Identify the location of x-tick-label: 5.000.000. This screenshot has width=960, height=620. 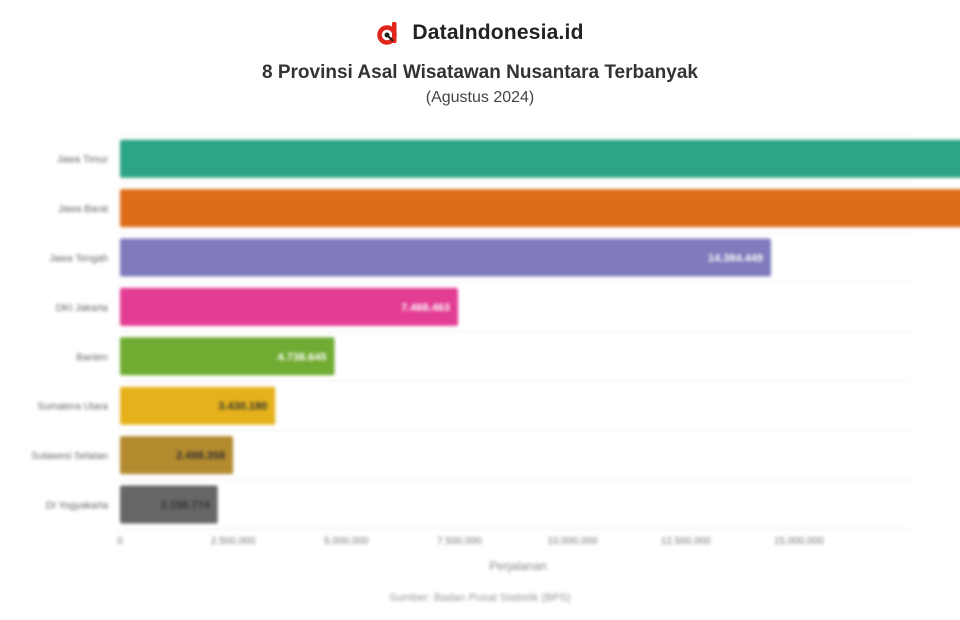
(346, 541).